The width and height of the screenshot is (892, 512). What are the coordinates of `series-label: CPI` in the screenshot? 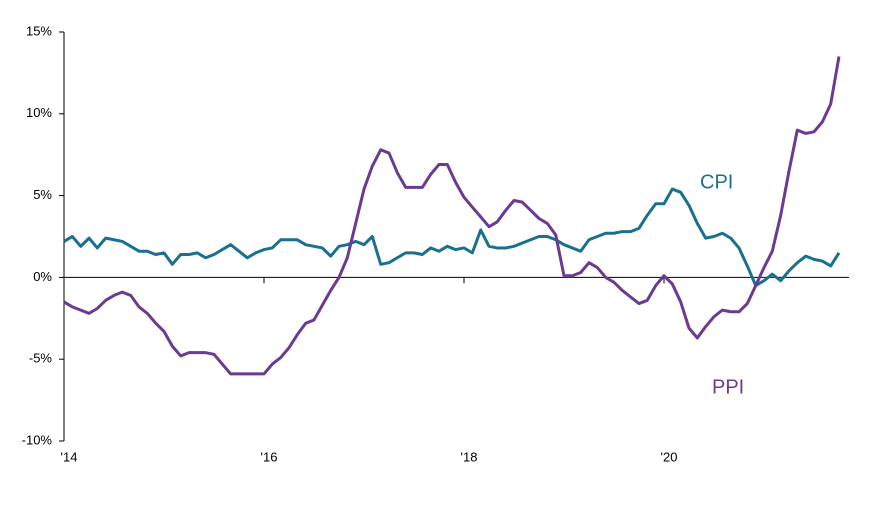 It's located at (716, 182).